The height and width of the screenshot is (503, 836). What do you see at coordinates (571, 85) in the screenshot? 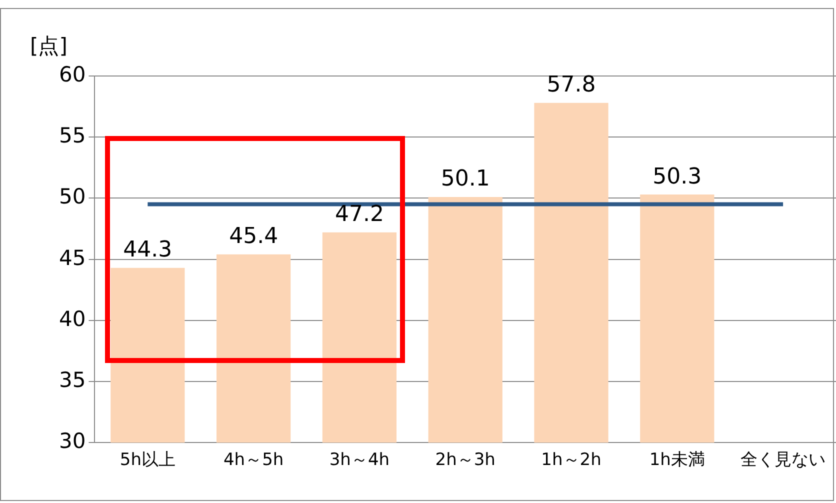
I see `data-label: 57.8` at bounding box center [571, 85].